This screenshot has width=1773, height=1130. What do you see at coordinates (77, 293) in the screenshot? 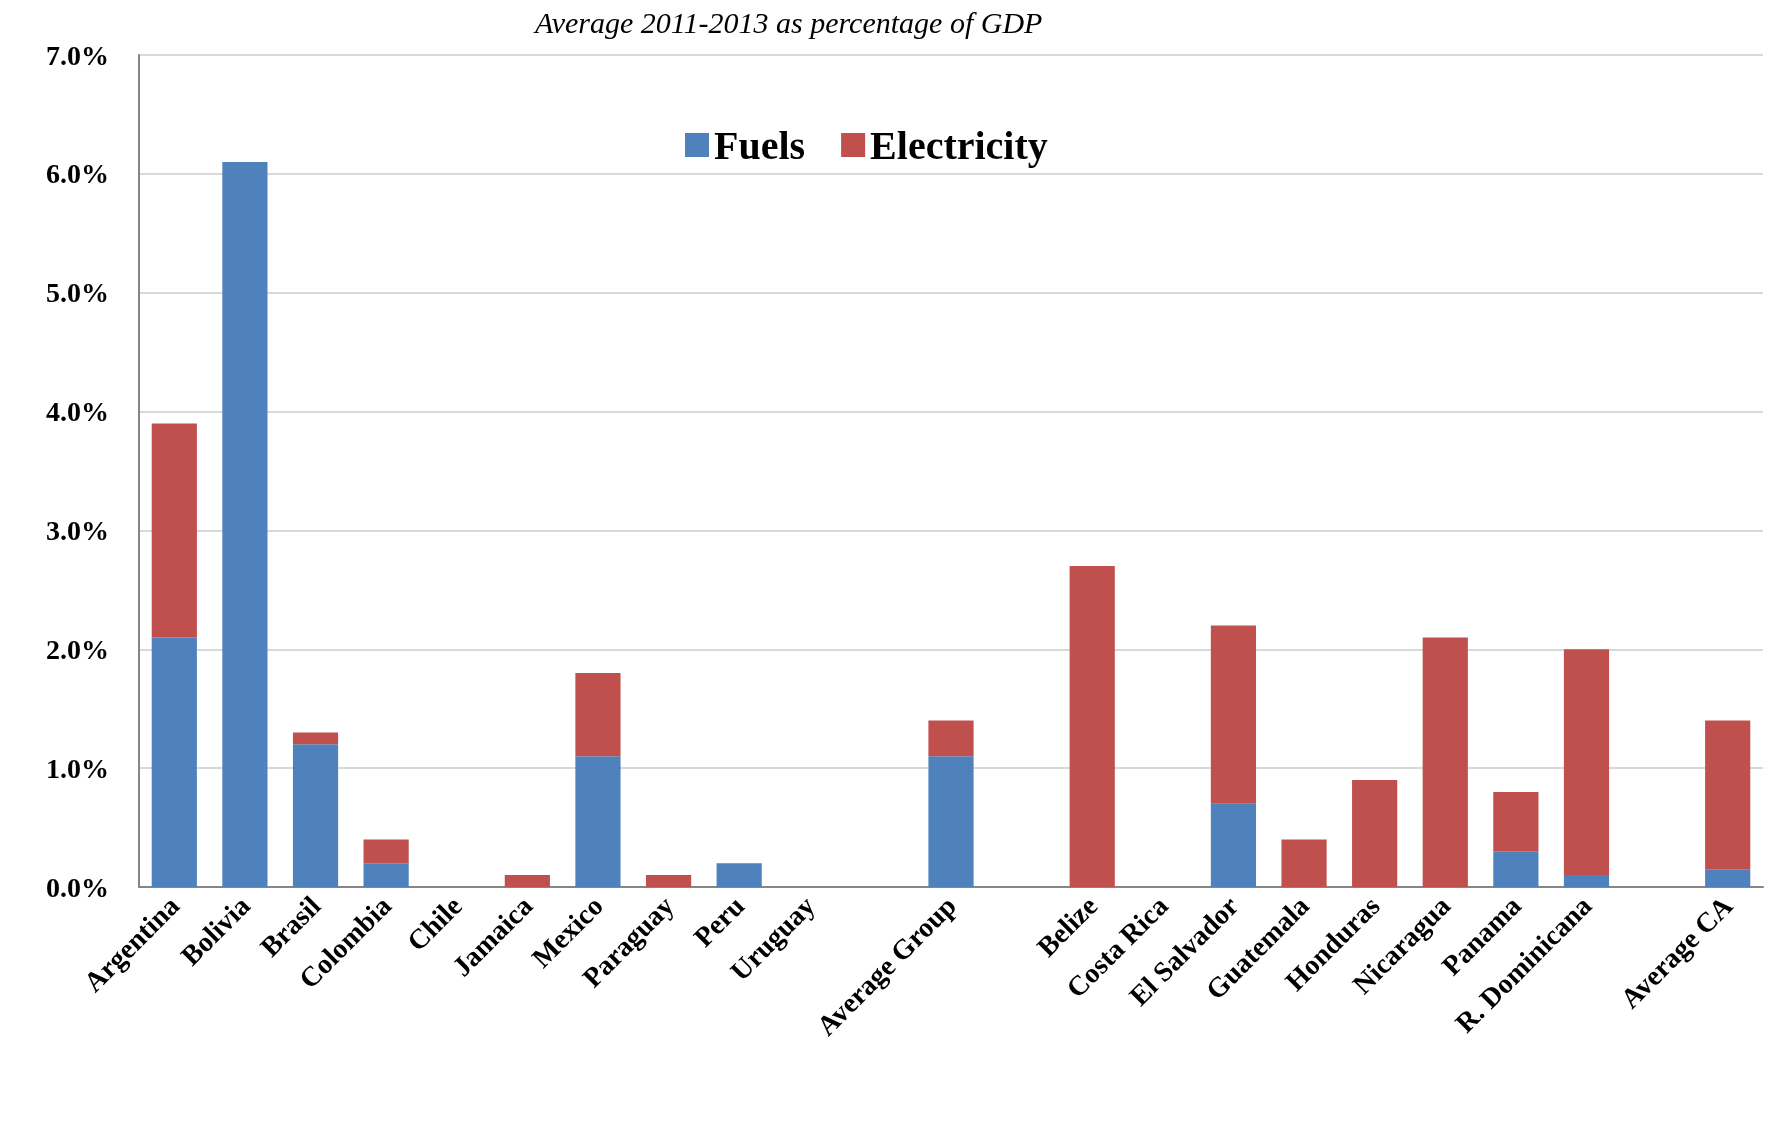
I see `y-tick-label: 5.0%` at bounding box center [77, 293].